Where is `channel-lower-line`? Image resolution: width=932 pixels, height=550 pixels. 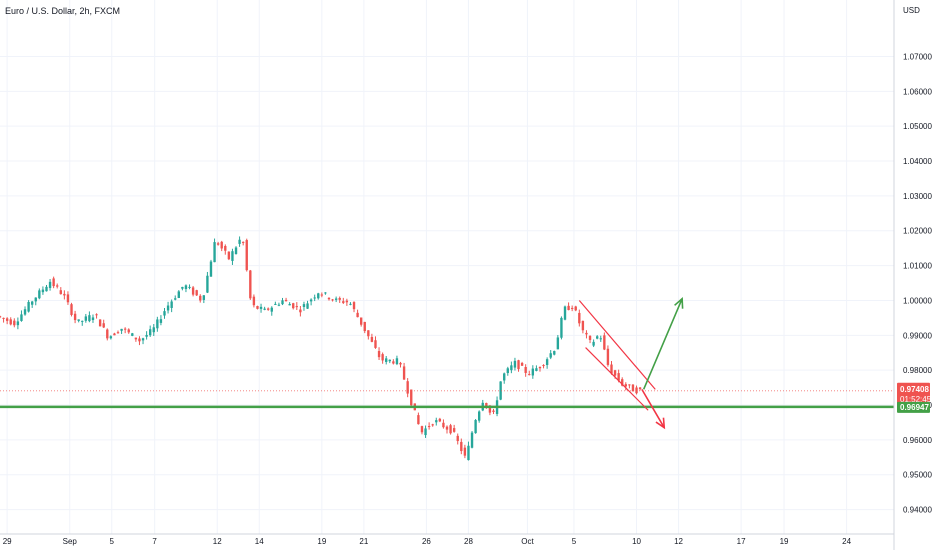 channel-lower-line is located at coordinates (617, 379).